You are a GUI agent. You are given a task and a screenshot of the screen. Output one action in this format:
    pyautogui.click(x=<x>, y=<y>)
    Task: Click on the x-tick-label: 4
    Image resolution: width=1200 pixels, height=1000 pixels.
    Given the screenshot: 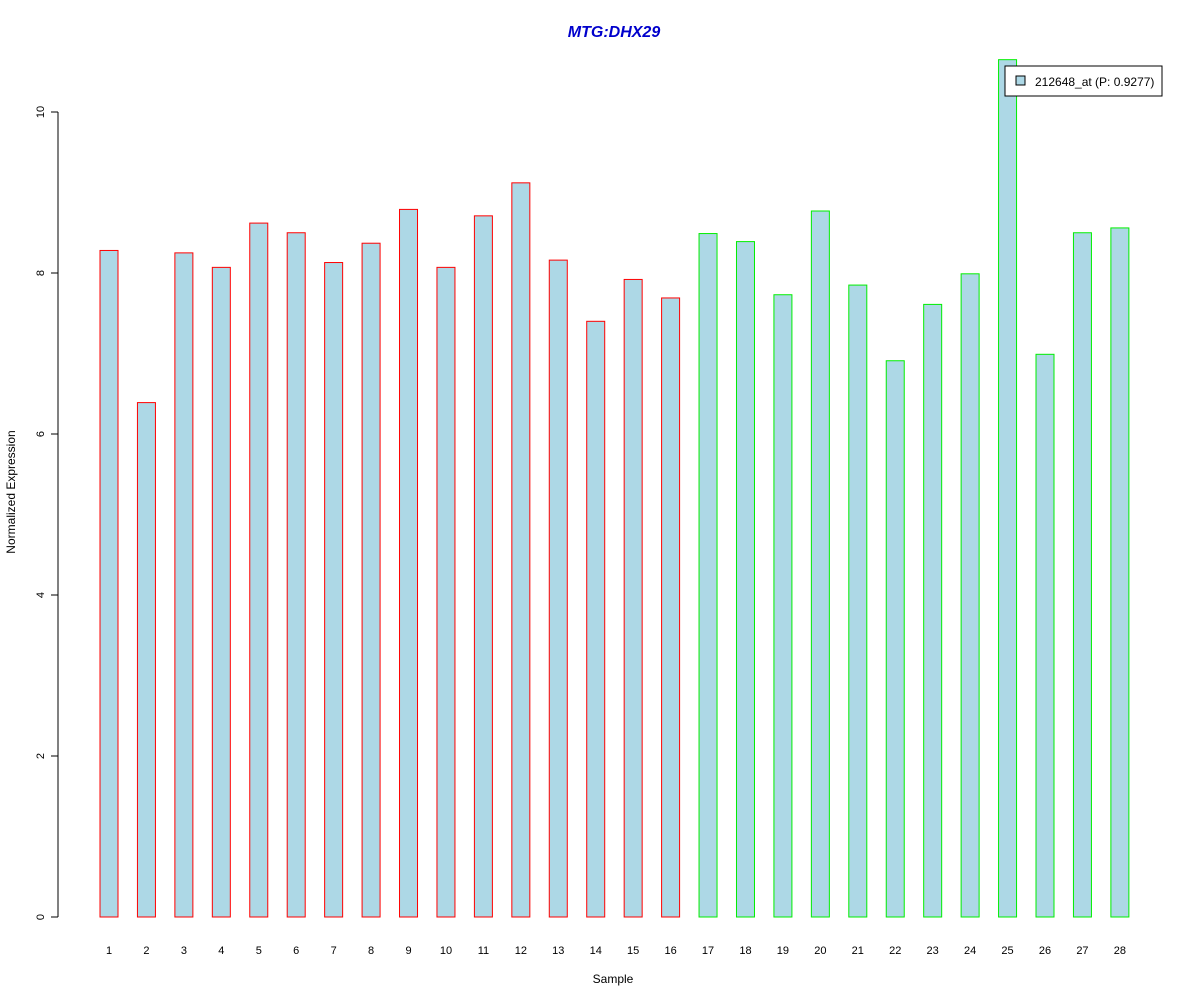 What is the action you would take?
    pyautogui.click(x=221, y=951)
    